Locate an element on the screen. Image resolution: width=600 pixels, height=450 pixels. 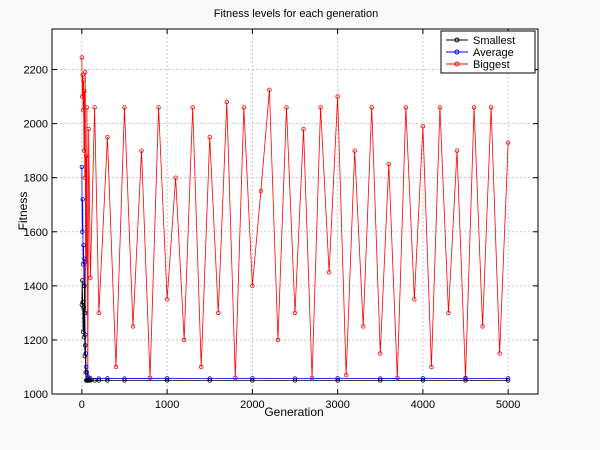
legend-item: Biggest is located at coordinates (478, 65).